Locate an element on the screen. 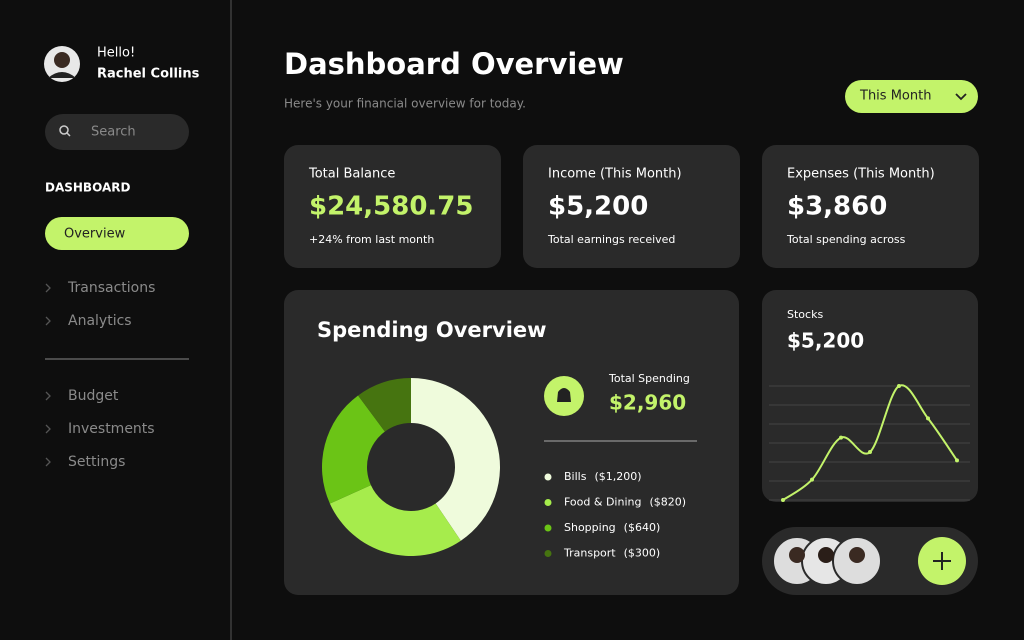  stat-label: Total Balance is located at coordinates (351, 174).